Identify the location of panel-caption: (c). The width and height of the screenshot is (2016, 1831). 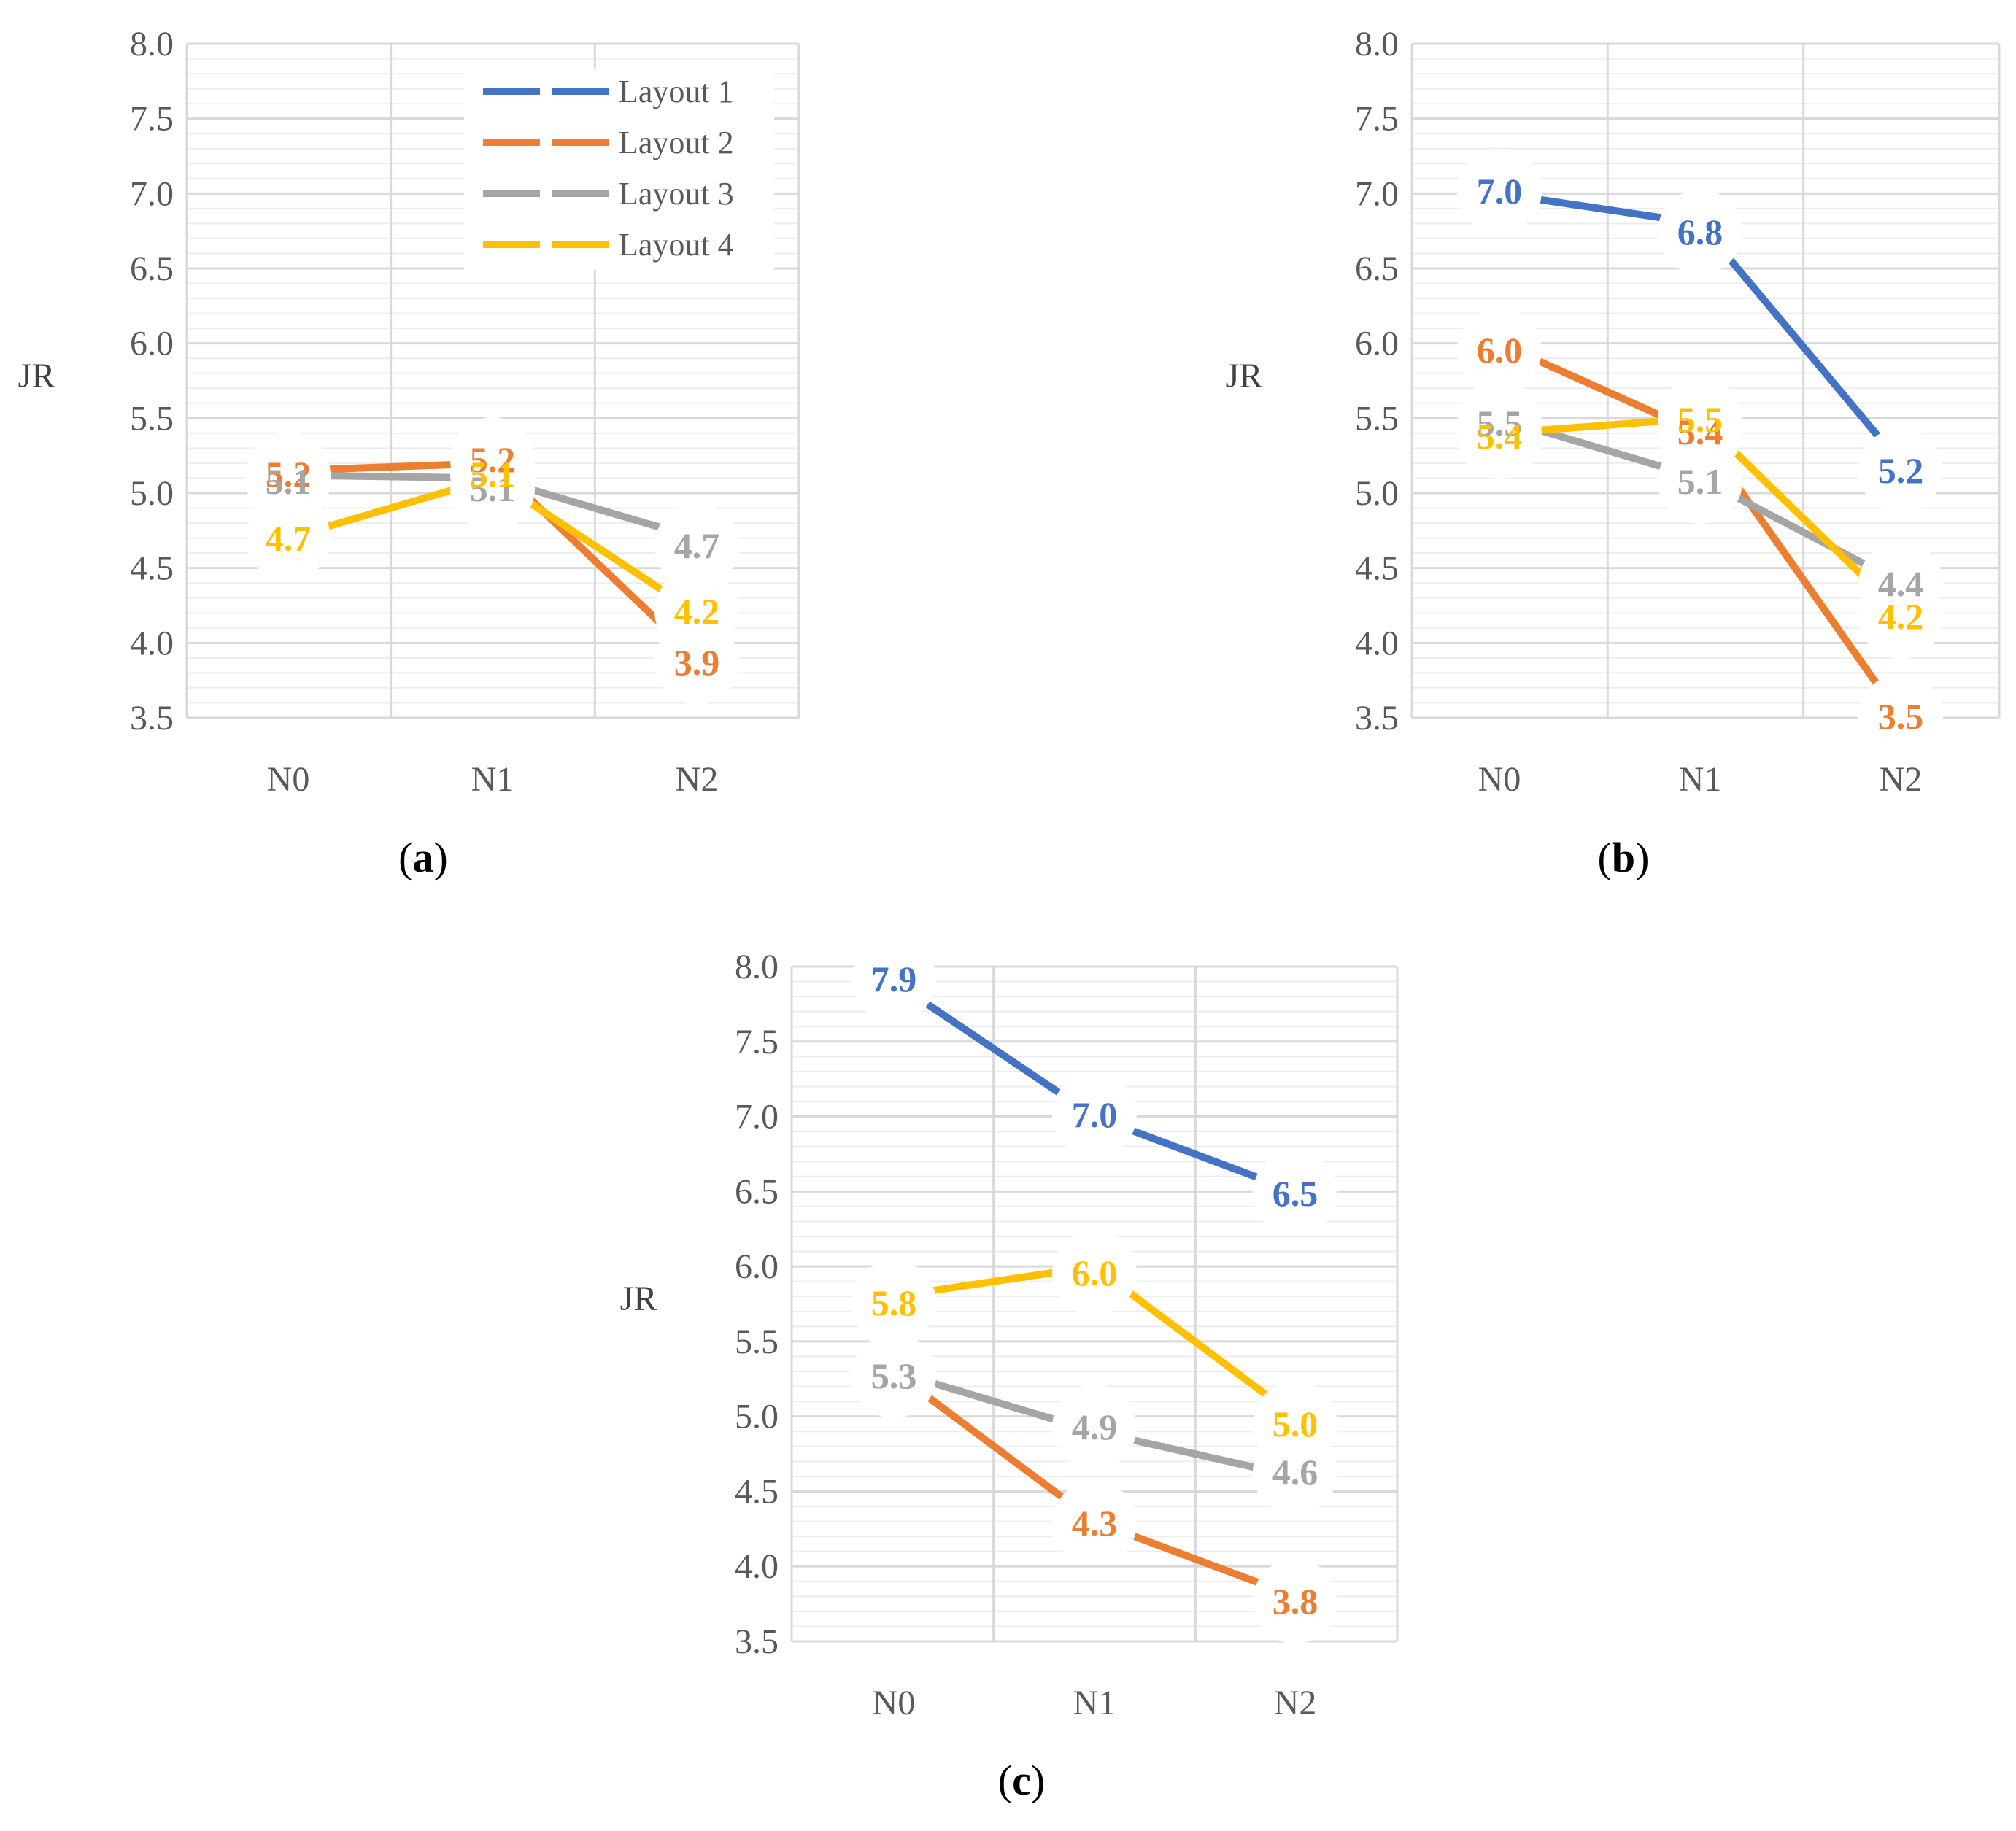
(1021, 1780).